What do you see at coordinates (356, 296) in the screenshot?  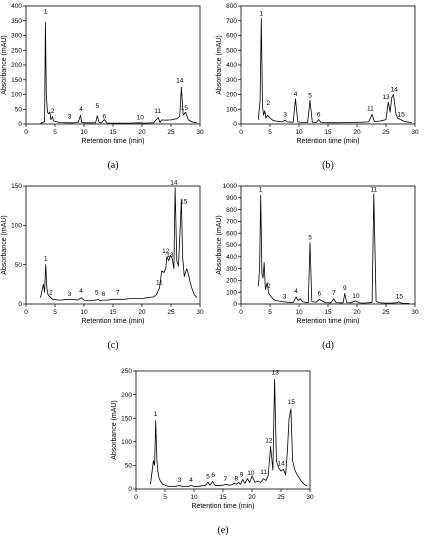 I see `peak-label-10: 10` at bounding box center [356, 296].